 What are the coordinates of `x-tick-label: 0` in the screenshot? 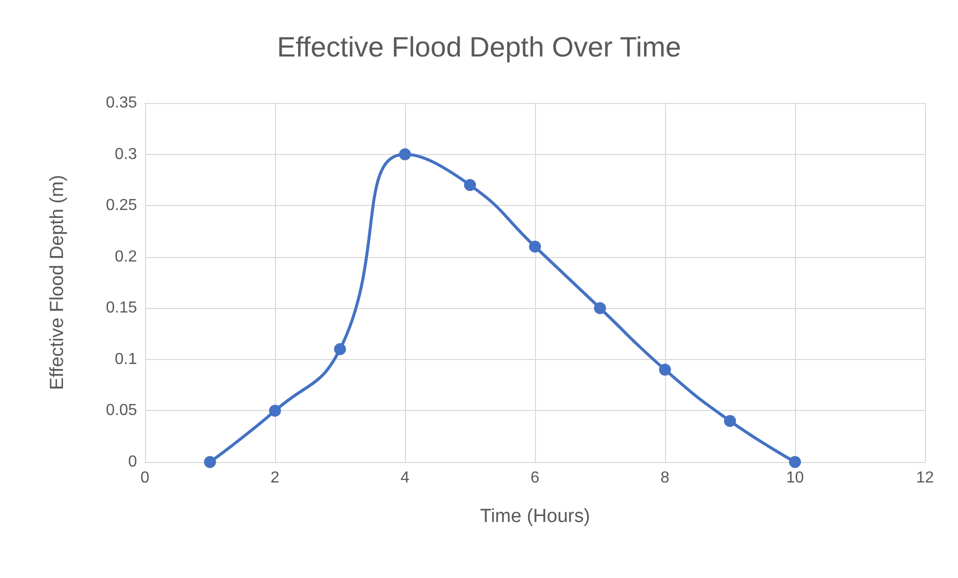 It's located at (145, 478).